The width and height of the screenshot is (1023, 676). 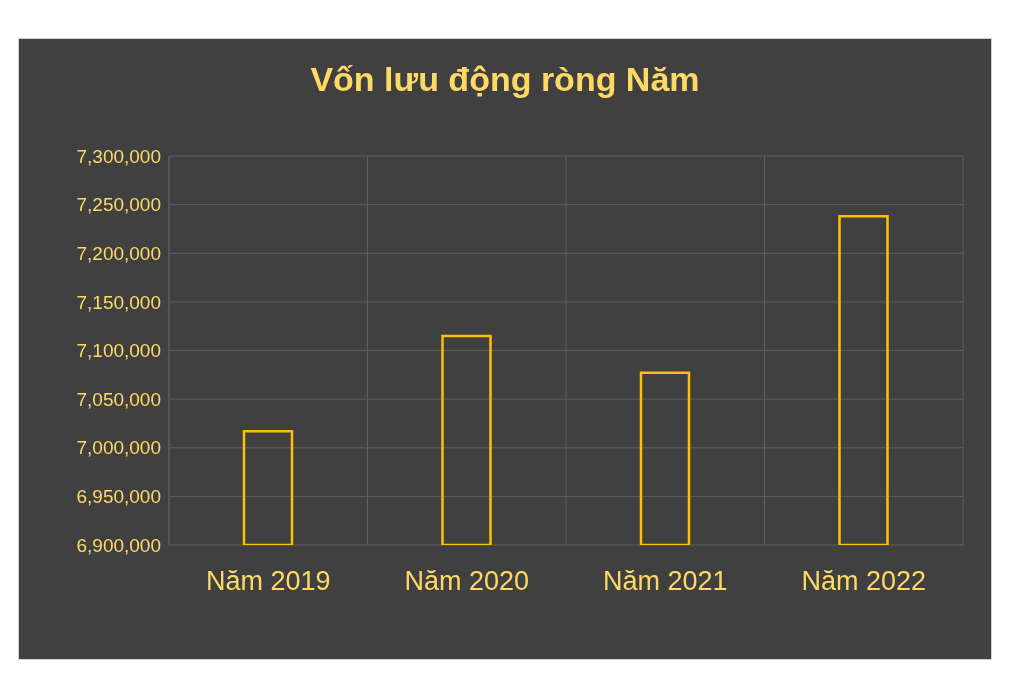 What do you see at coordinates (118, 399) in the screenshot?
I see `y-tick-label: 7,050,000` at bounding box center [118, 399].